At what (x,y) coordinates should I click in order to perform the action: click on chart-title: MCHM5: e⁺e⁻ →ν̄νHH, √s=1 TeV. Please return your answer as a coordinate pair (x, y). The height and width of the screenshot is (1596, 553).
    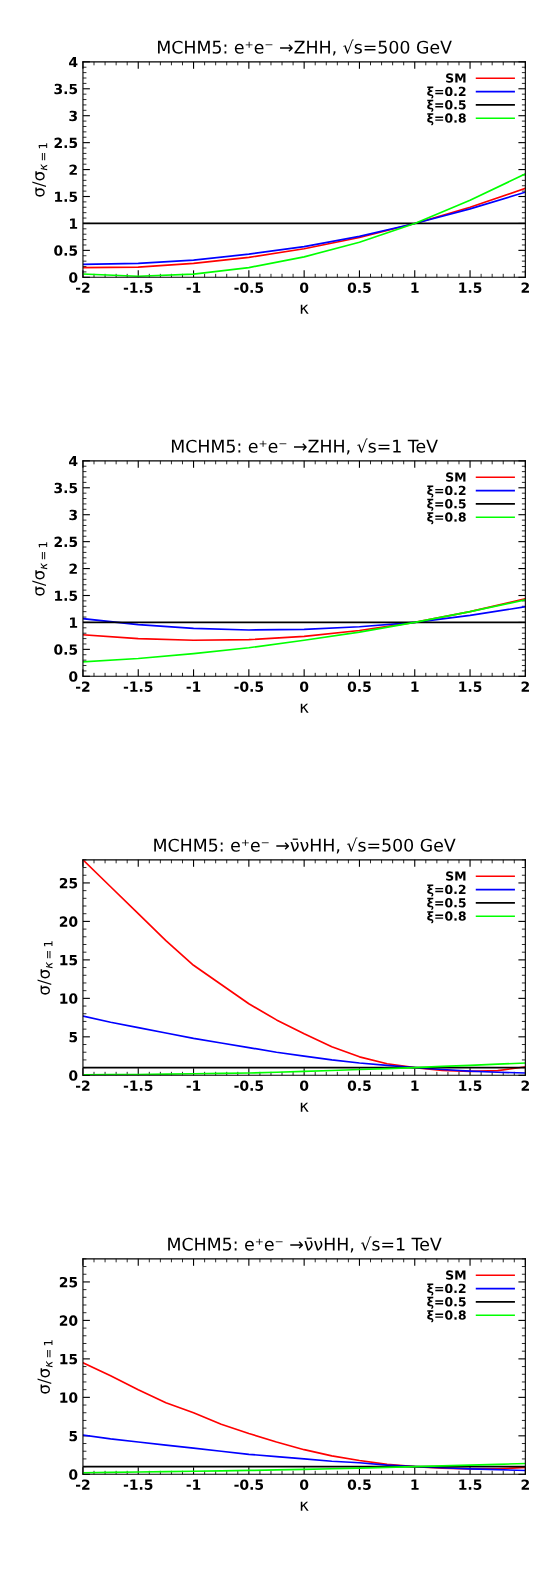
    Looking at the image, I should click on (305, 1244).